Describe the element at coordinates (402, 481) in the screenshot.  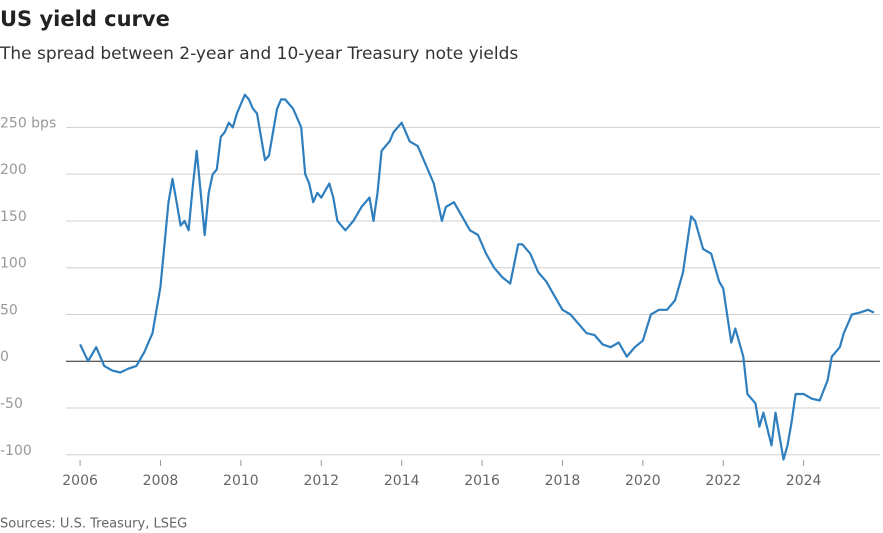
I see `x-tick-label: 2014` at that location.